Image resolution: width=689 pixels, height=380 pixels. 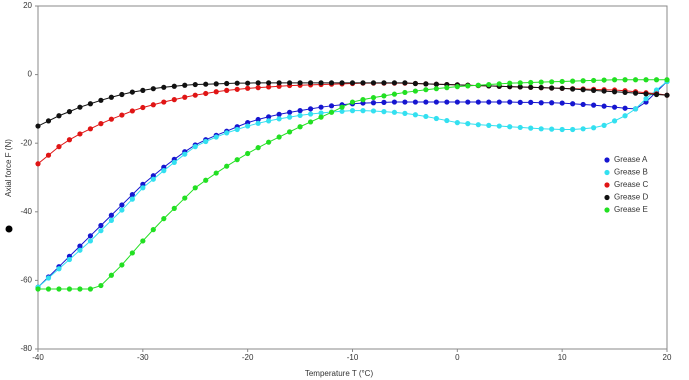 I want to click on x-tick-label: -10, so click(x=353, y=357).